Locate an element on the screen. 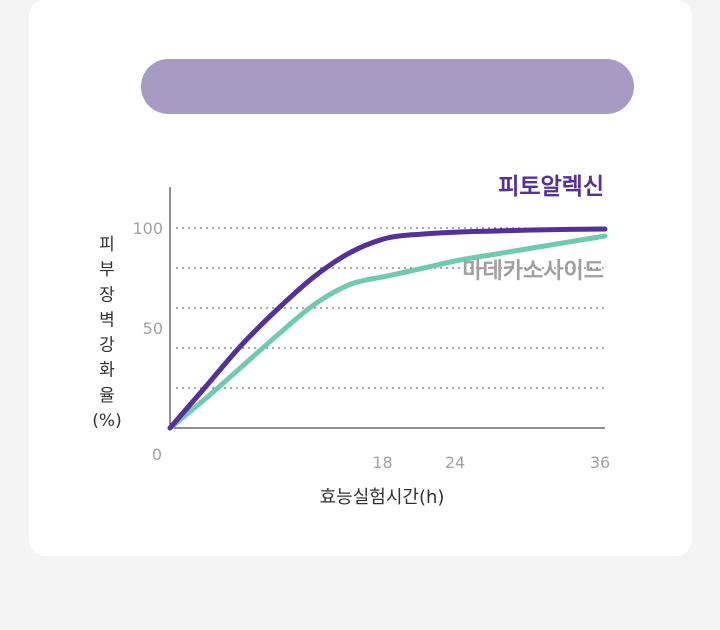  y-axis-label-char: (%) is located at coordinates (106, 421).